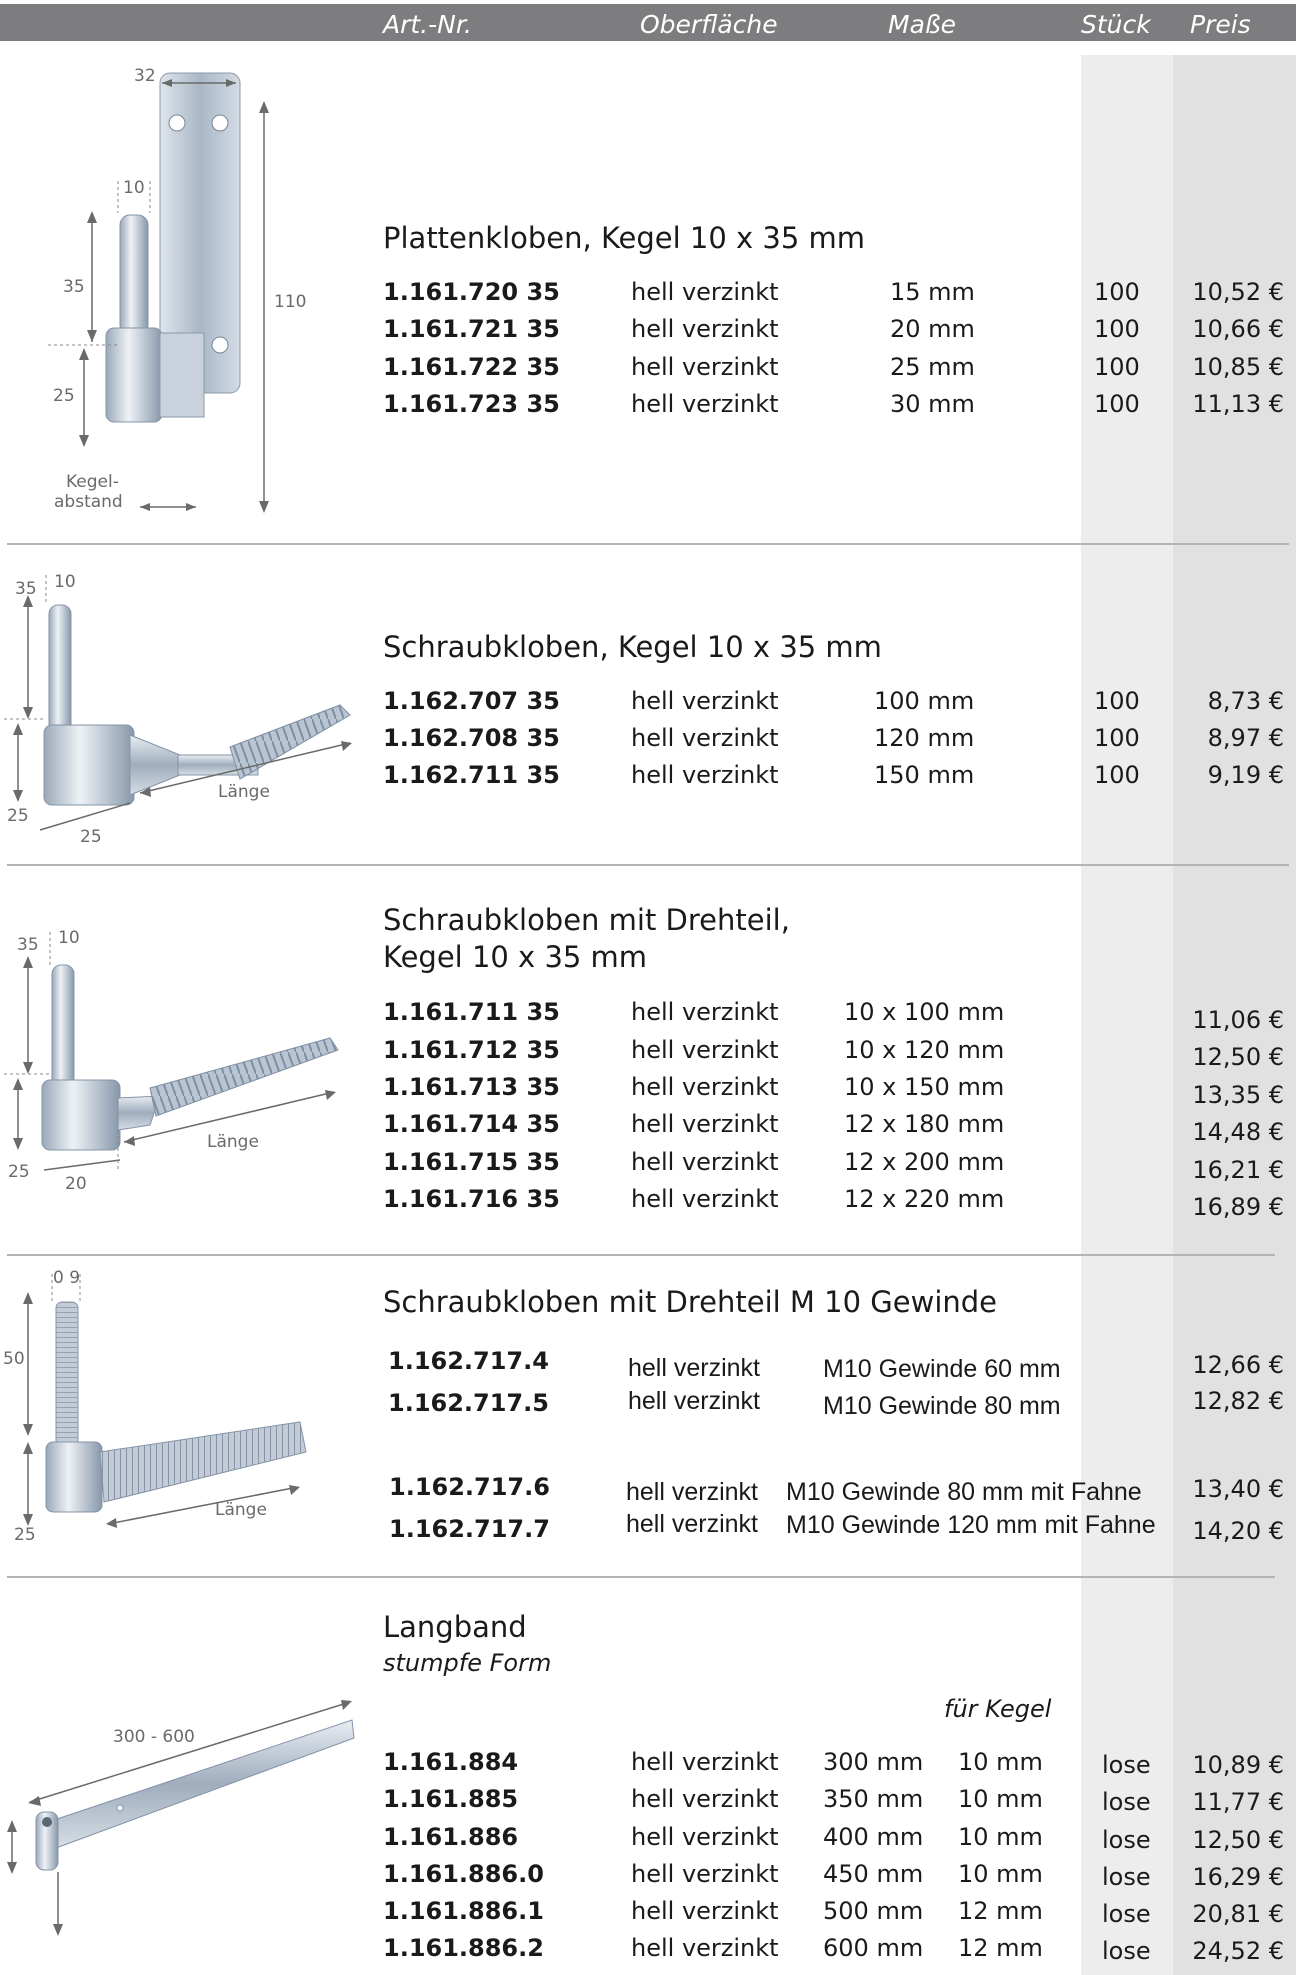 The height and width of the screenshot is (1975, 1296). What do you see at coordinates (134, 188) in the screenshot?
I see `dimension-label: 10` at bounding box center [134, 188].